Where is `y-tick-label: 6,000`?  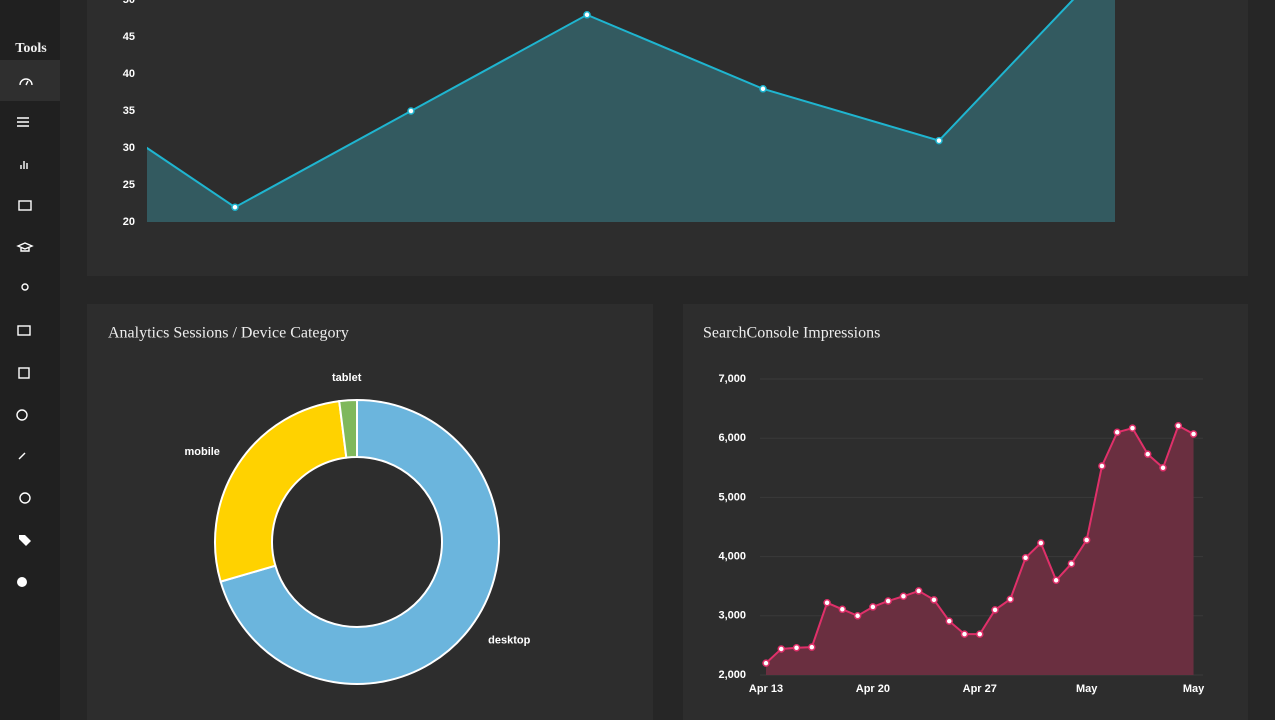 y-tick-label: 6,000 is located at coordinates (732, 438).